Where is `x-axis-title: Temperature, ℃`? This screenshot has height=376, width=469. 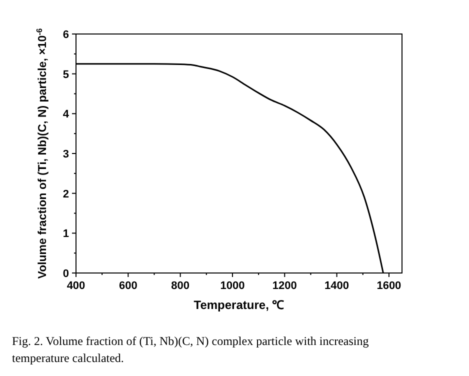 x-axis-title: Temperature, ℃ is located at coordinates (239, 305).